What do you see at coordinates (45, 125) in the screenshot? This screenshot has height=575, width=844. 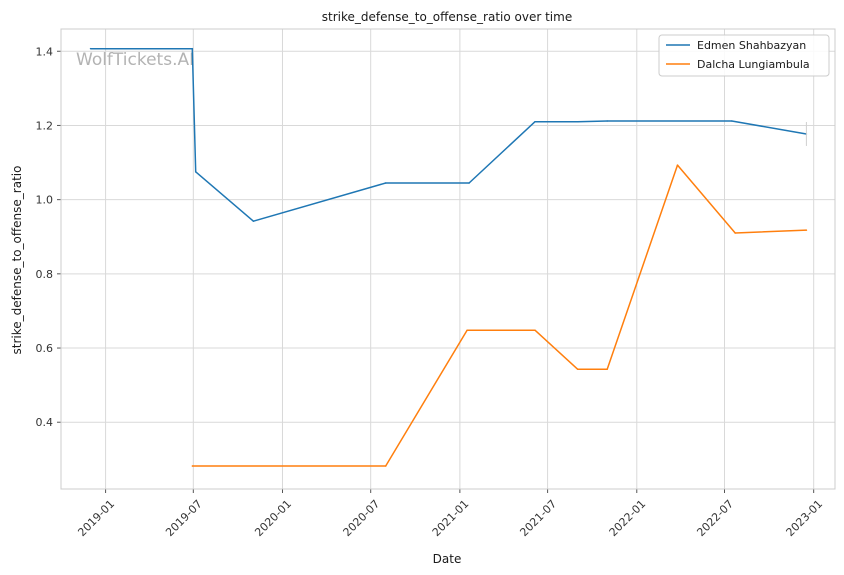 I see `y-tick-label: 1.2` at bounding box center [45, 125].